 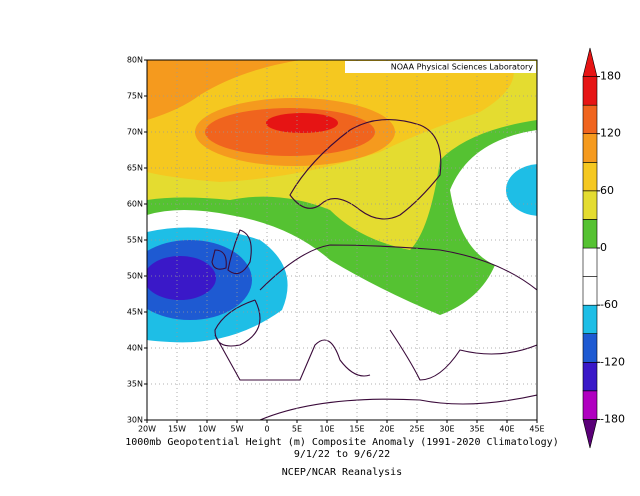 What do you see at coordinates (135, 276) in the screenshot?
I see `lat-label: 50N` at bounding box center [135, 276].